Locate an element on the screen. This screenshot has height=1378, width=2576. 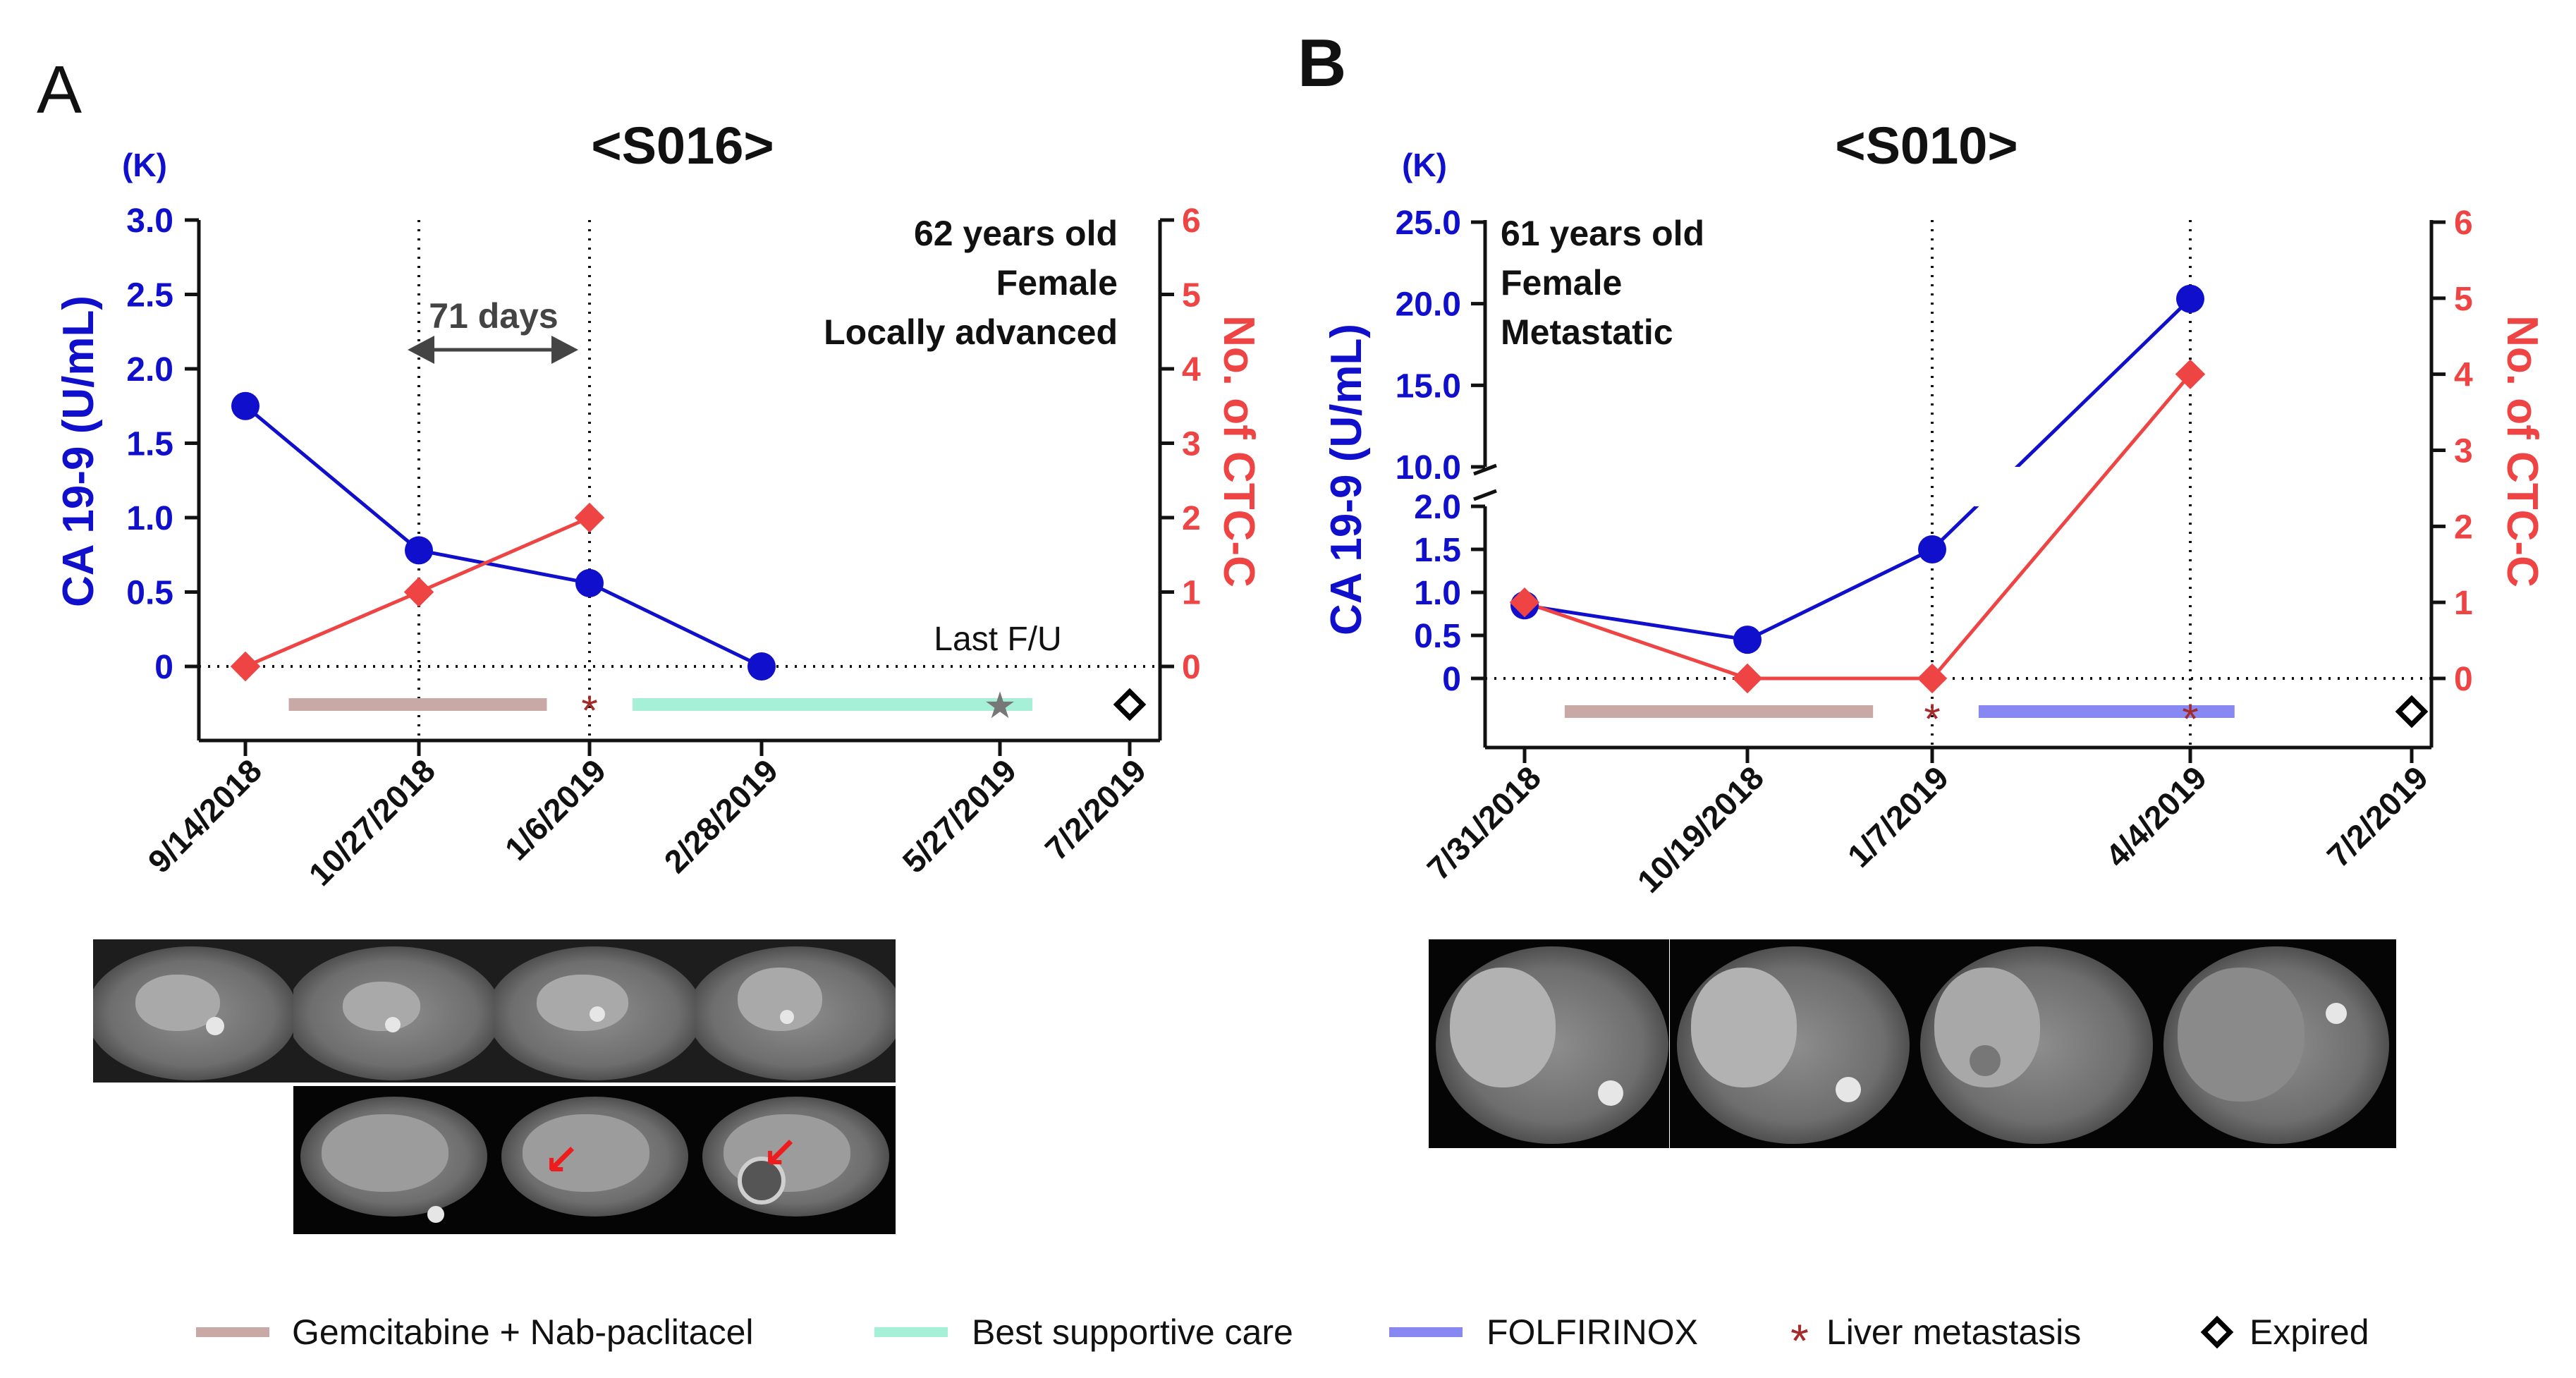
chart-a-x-tick-label: 10/27/2018 is located at coordinates (373, 822).